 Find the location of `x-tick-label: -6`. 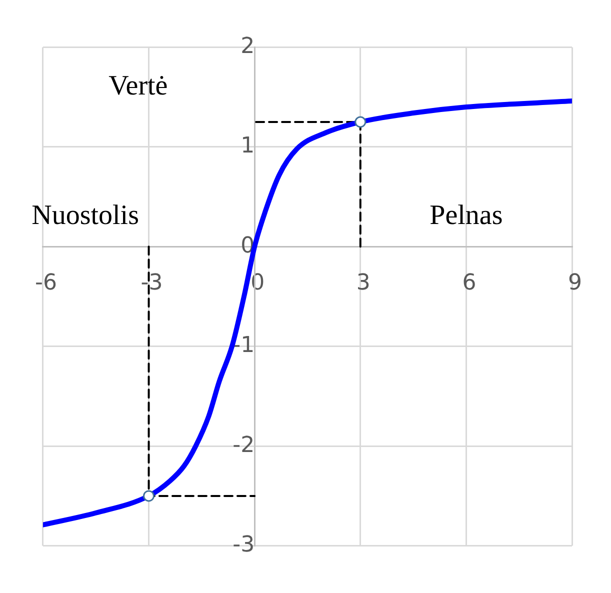

x-tick-label: -6 is located at coordinates (46, 283).